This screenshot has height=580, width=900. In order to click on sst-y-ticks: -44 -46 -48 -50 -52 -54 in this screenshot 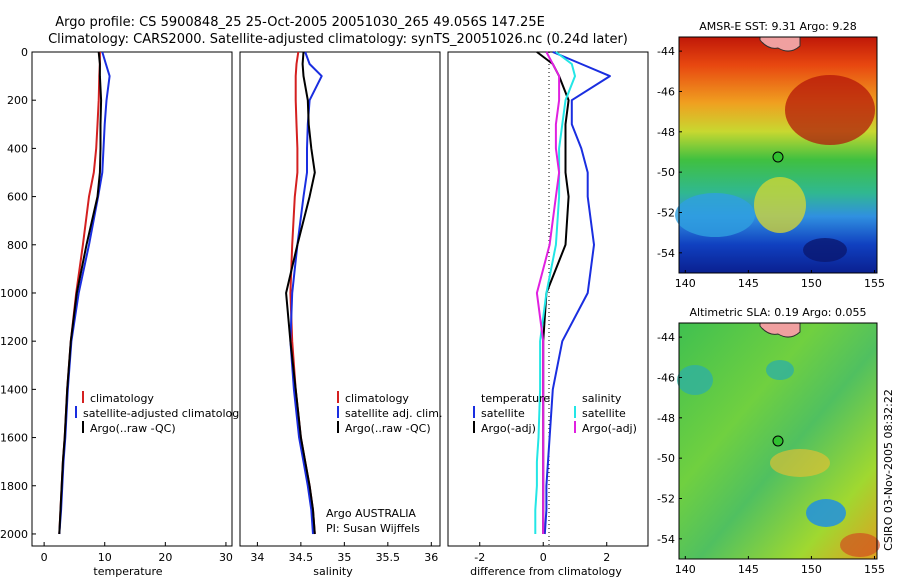, I will do `click(669, 152)`.